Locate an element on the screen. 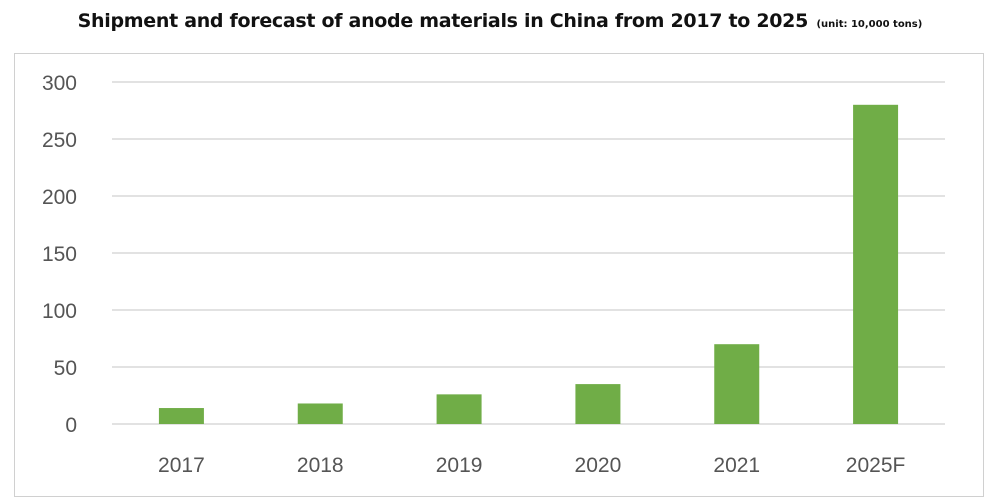 This screenshot has height=504, width=1000. y-axis-ticks: 0 50 100 150 200 250 300 is located at coordinates (59, 254).